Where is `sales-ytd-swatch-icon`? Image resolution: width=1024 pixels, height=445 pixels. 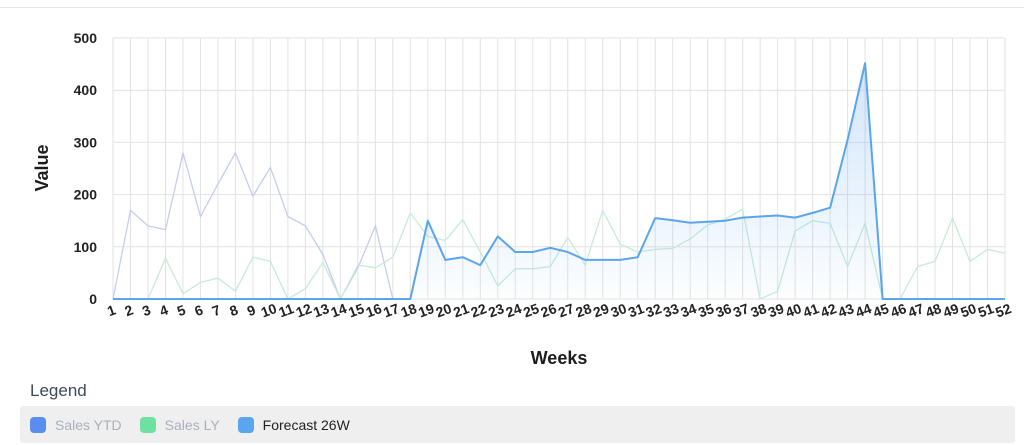
sales-ytd-swatch-icon is located at coordinates (38, 424).